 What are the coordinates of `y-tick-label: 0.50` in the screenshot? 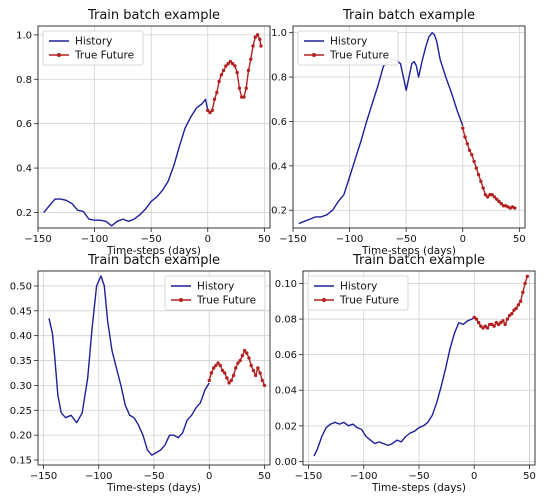 It's located at (21, 286).